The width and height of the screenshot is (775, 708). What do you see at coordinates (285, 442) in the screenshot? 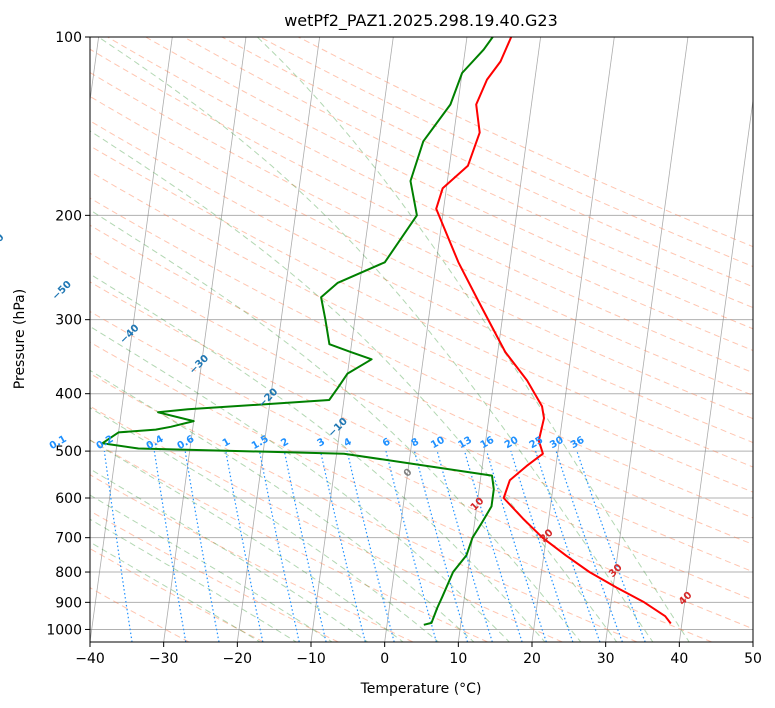
I see `mixing-ratio-label: 2` at bounding box center [285, 442].